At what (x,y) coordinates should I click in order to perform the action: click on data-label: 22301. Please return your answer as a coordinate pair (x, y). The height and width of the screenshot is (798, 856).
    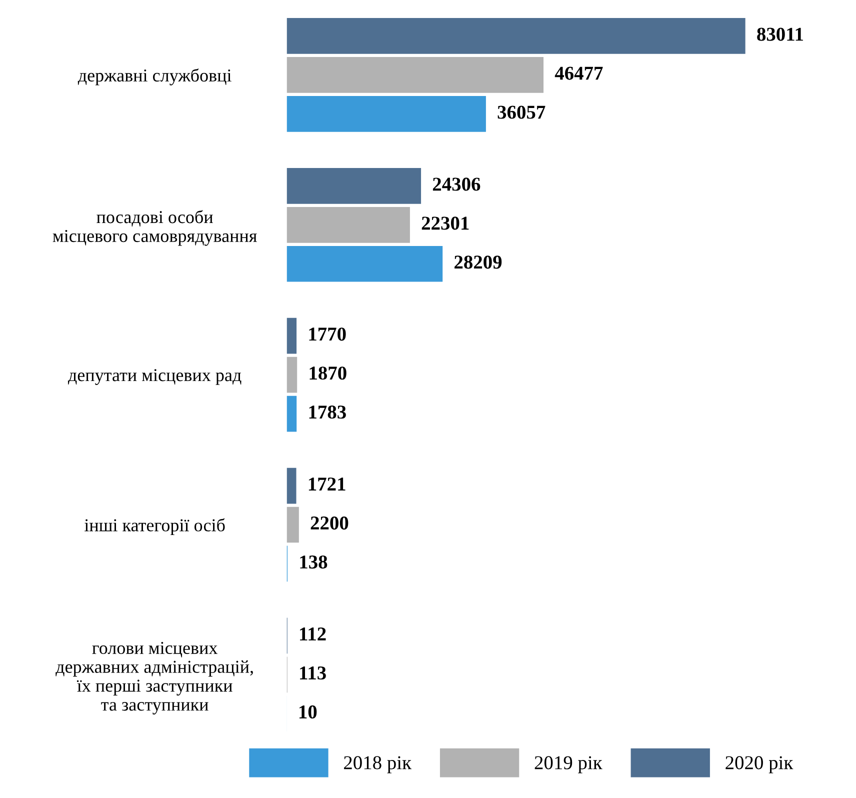
    Looking at the image, I should click on (445, 223).